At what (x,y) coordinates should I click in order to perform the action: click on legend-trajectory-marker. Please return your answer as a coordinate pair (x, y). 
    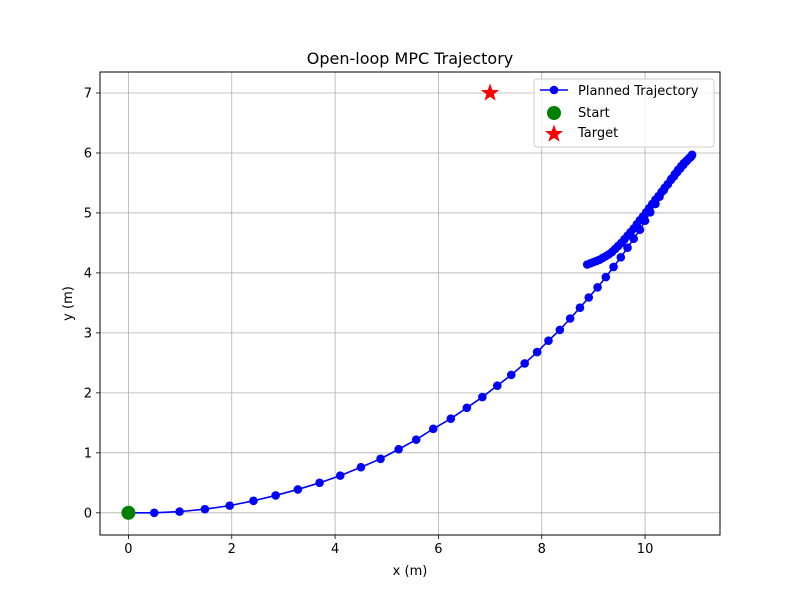
    Looking at the image, I should click on (554, 90).